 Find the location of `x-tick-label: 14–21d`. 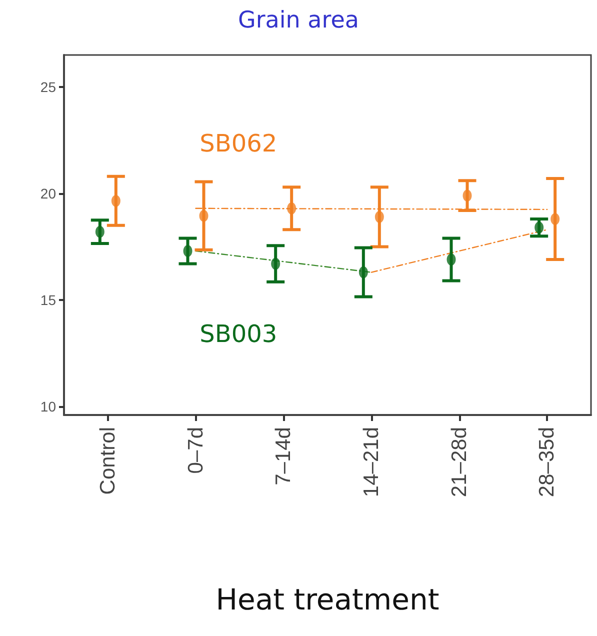

x-tick-label: 14–21d is located at coordinates (371, 462).